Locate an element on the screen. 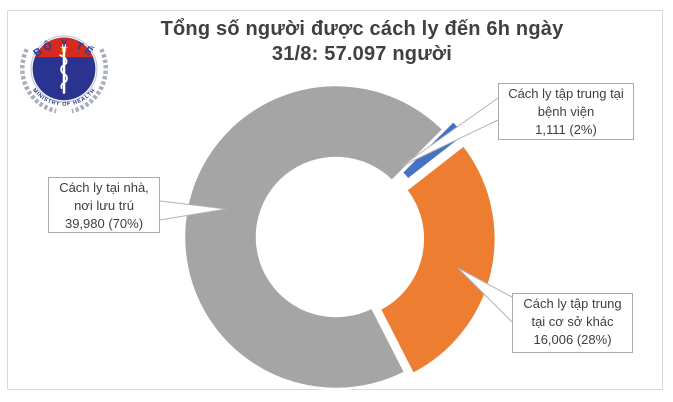 Image resolution: width=673 pixels, height=402 pixels. chart-title-line1: Tổng số người được cách ly đến 6h ngày is located at coordinates (362, 29).